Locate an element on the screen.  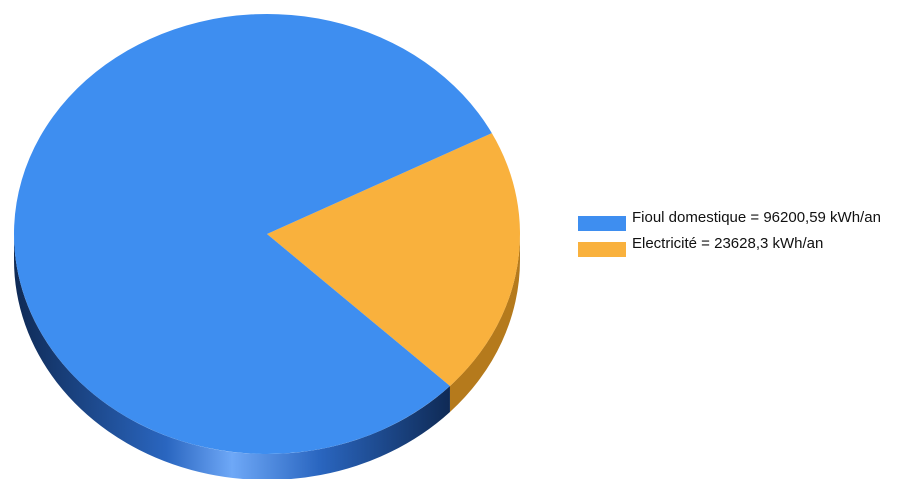
legend-swatch-electricite is located at coordinates (602, 249).